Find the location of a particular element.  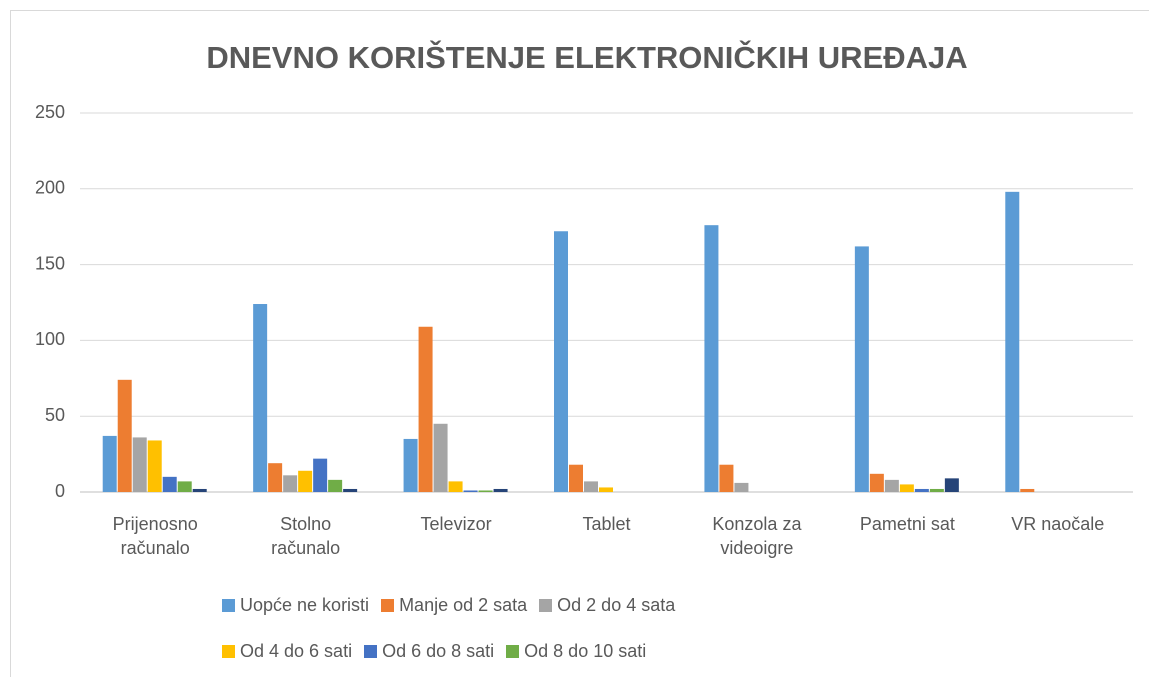

legend-item: Od 6 do 8 sati is located at coordinates (429, 651).